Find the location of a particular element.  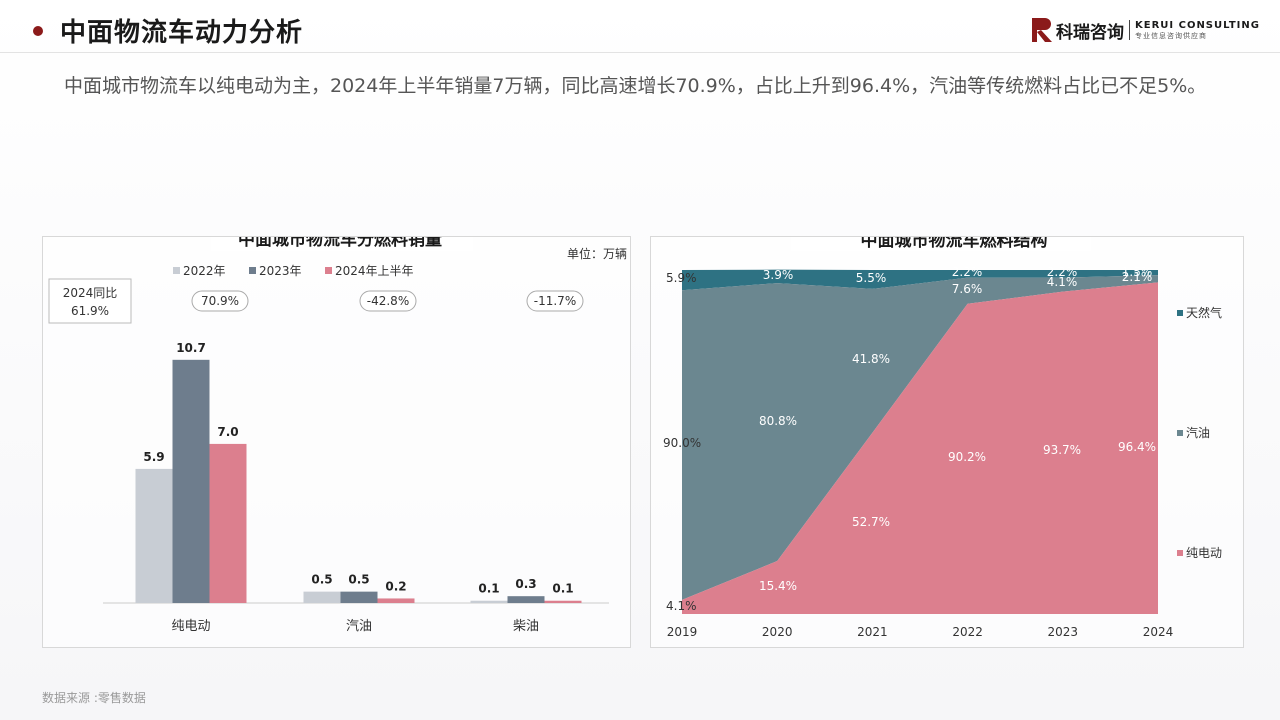

x-tick-label: 2019 is located at coordinates (682, 632).